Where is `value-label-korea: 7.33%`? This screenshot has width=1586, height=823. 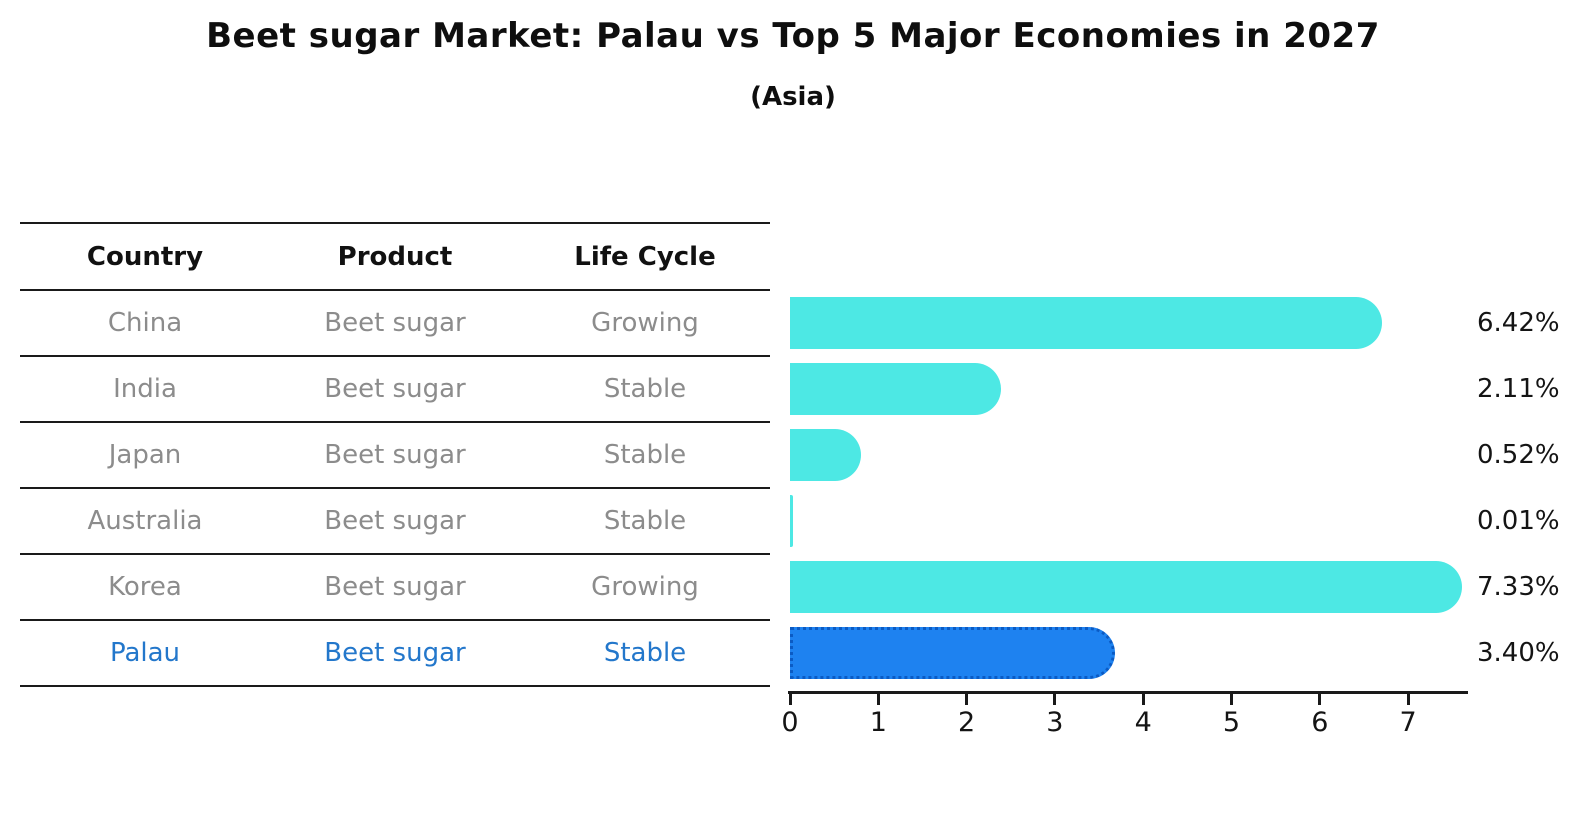
value-label-korea: 7.33% is located at coordinates (1518, 587).